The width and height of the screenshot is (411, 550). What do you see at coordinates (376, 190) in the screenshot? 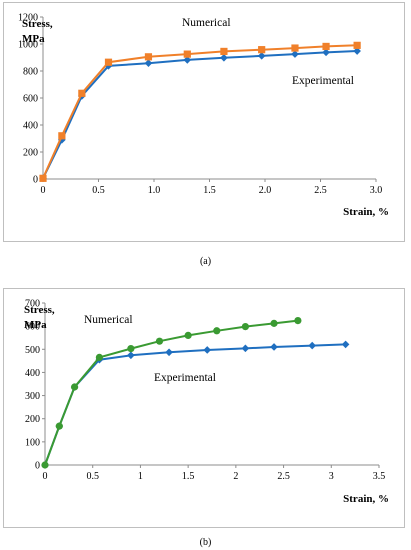
I see `x-tick-label: 3.0` at bounding box center [376, 190].